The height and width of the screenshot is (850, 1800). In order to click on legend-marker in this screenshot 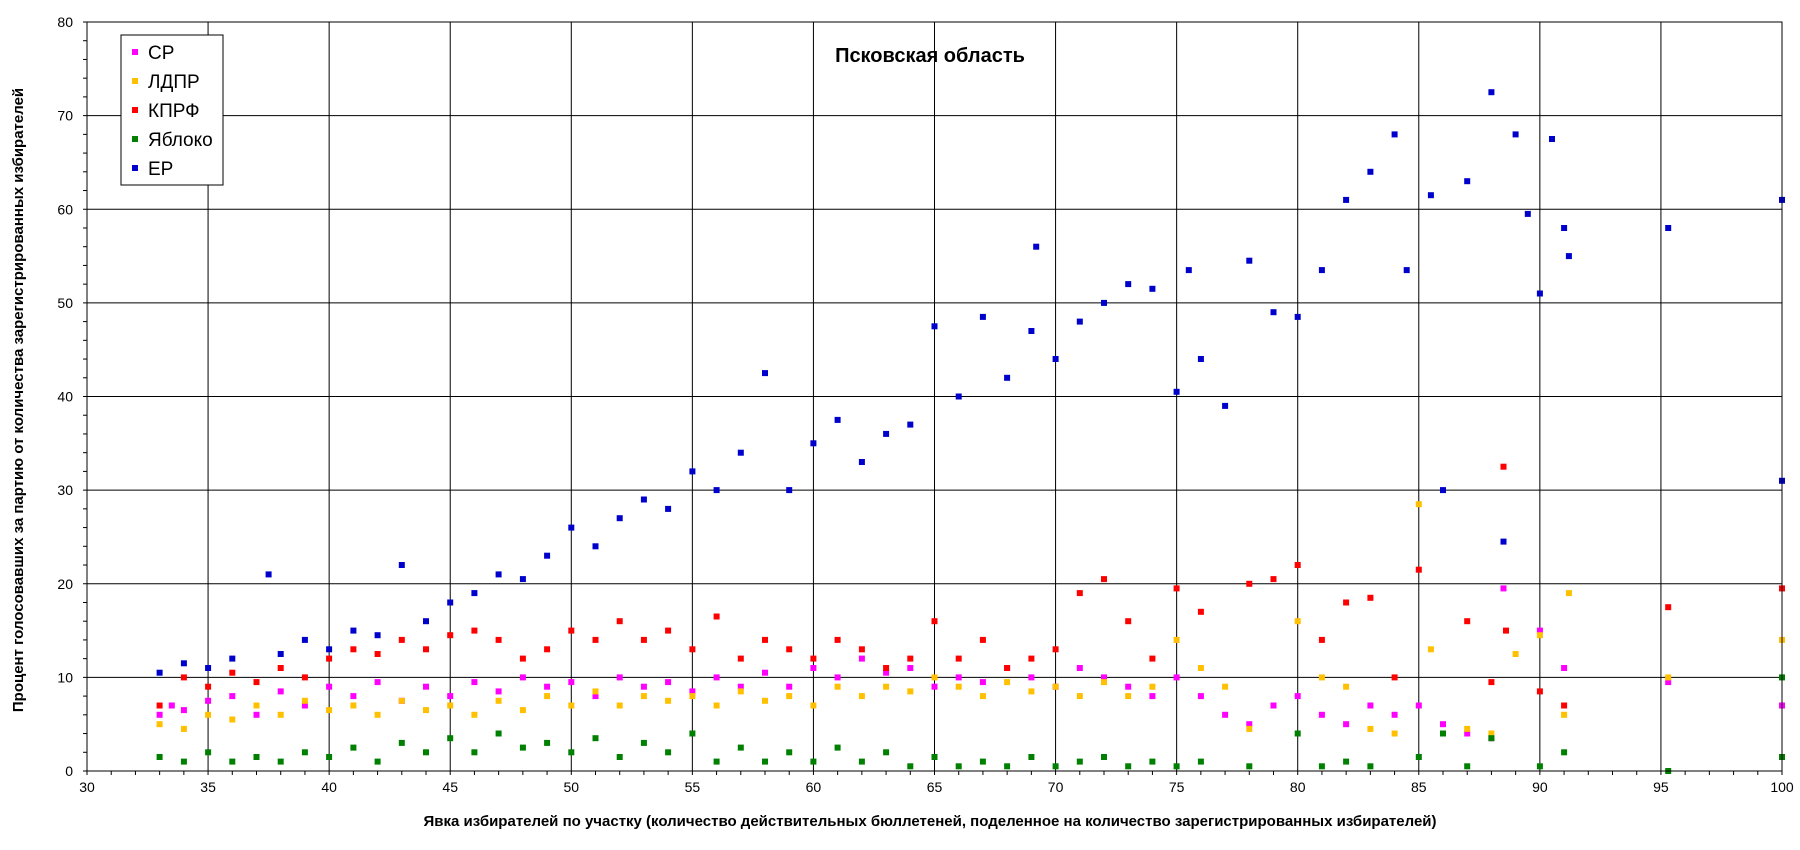, I will do `click(135, 52)`.